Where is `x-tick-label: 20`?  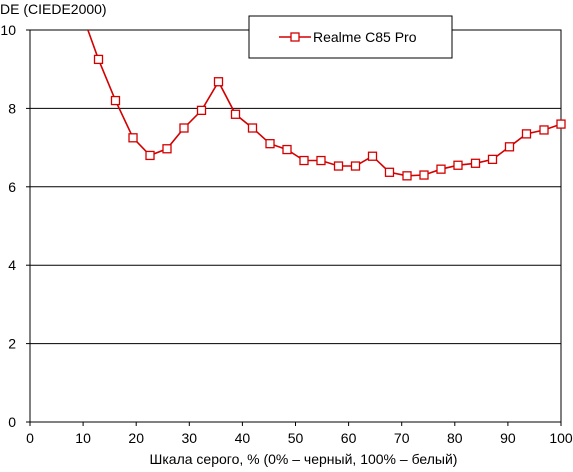 x-tick-label: 20 is located at coordinates (136, 438).